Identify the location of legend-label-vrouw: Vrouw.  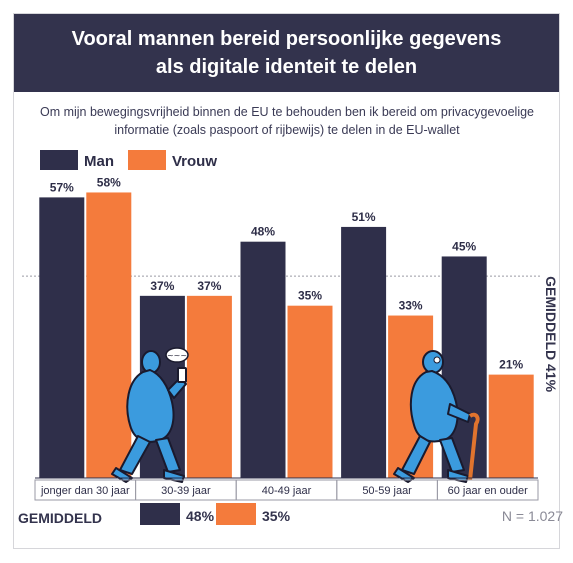
(194, 161).